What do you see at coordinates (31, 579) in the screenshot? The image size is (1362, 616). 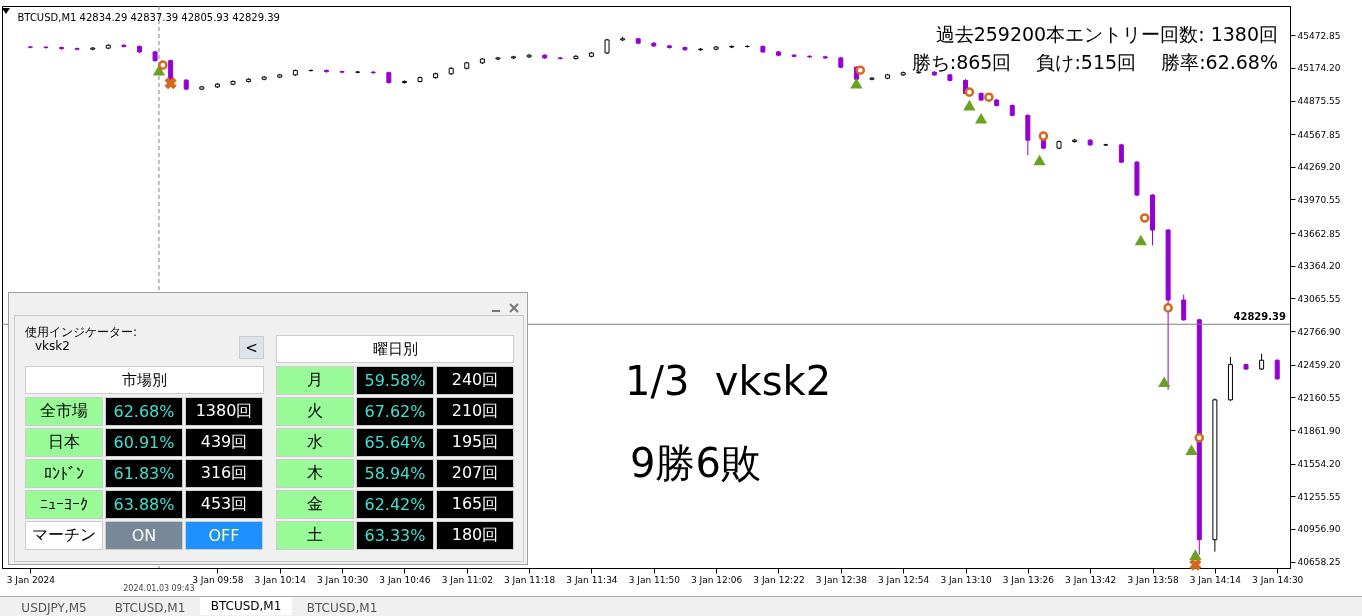 I see `x-tick-label: 3 Jan 2024` at bounding box center [31, 579].